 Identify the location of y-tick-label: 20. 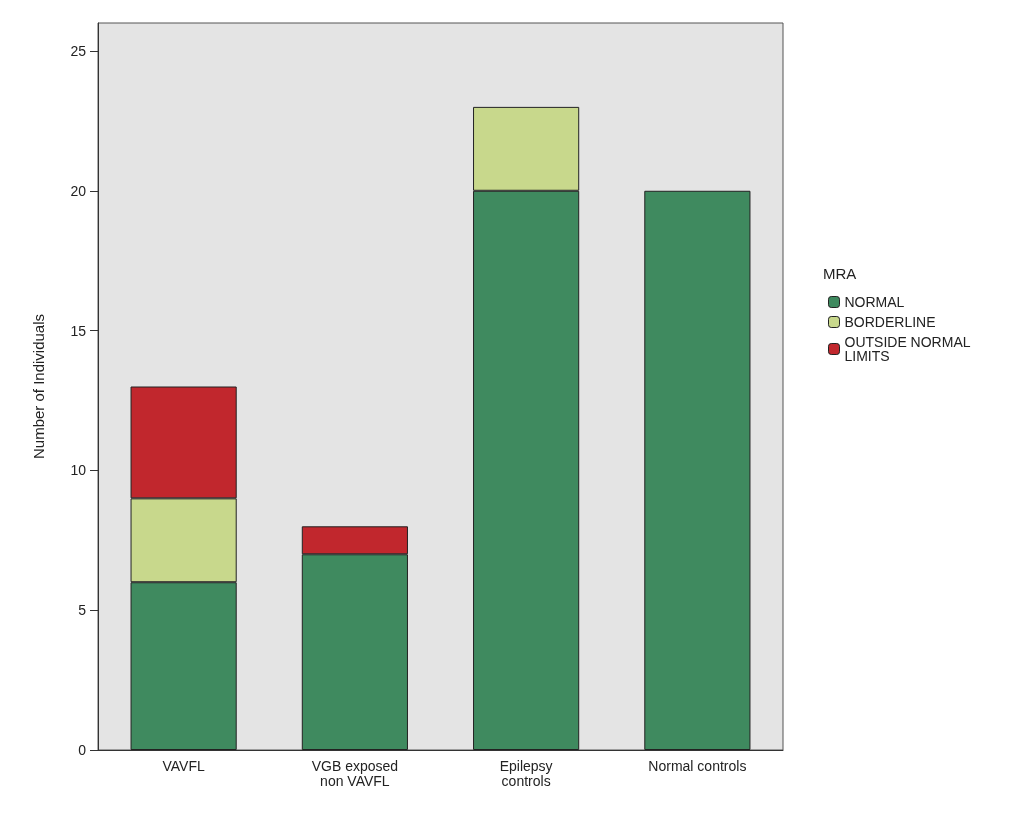
(78, 190).